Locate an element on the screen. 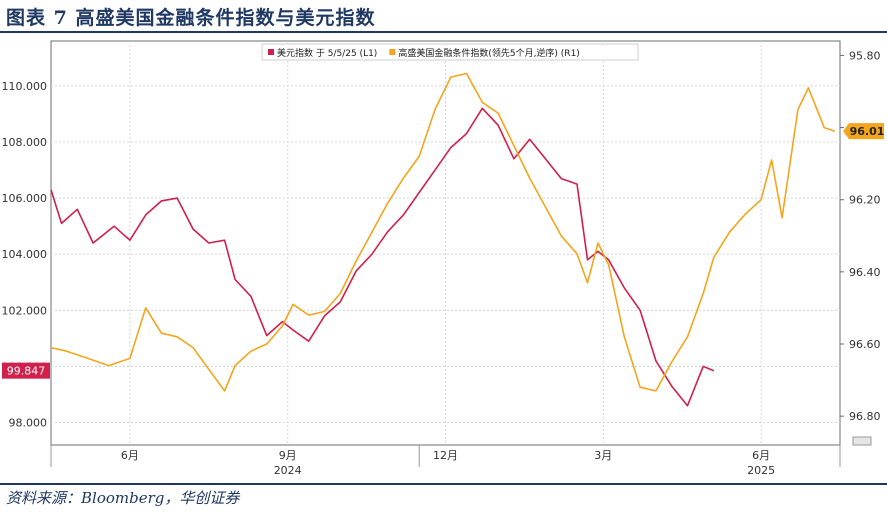 The height and width of the screenshot is (514, 887). left-tick-label: 102.000 is located at coordinates (25, 310).